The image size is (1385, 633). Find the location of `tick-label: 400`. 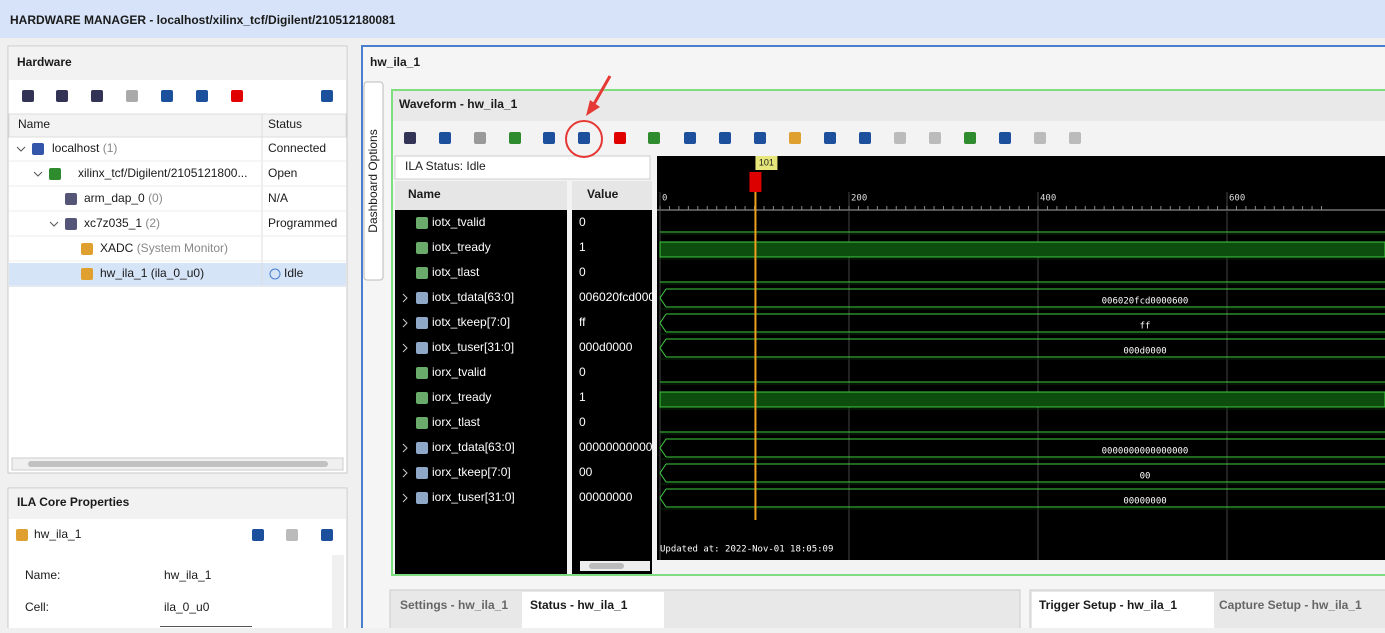

tick-label: 400 is located at coordinates (1048, 199).